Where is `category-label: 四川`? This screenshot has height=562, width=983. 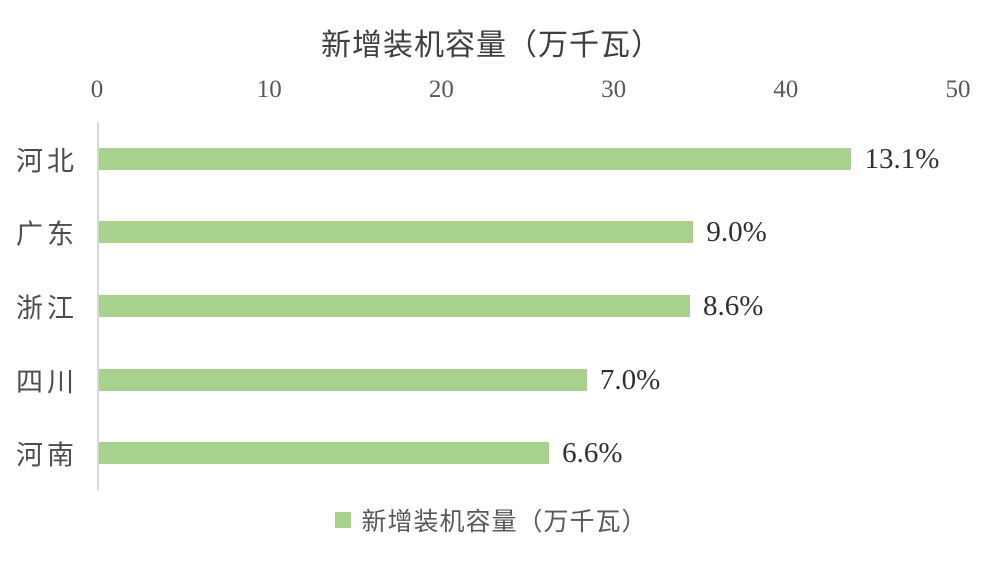
category-label: 四川 is located at coordinates (47, 382).